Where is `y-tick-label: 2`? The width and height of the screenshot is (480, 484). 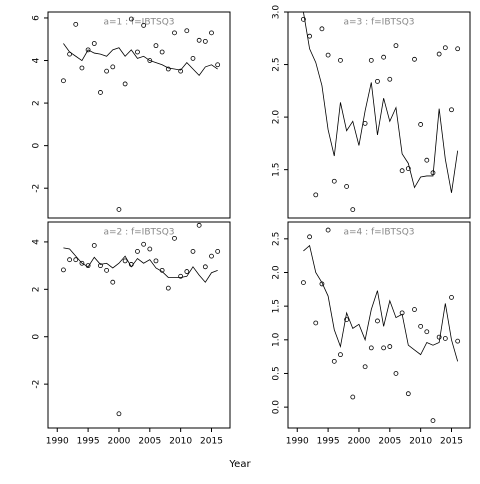 y-tick-label: 2 is located at coordinates (37, 103).